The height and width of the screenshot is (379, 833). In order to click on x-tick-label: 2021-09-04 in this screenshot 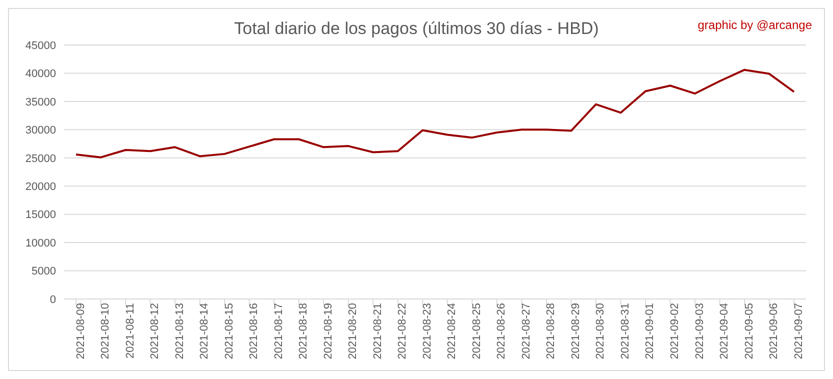, I will do `click(724, 331)`.